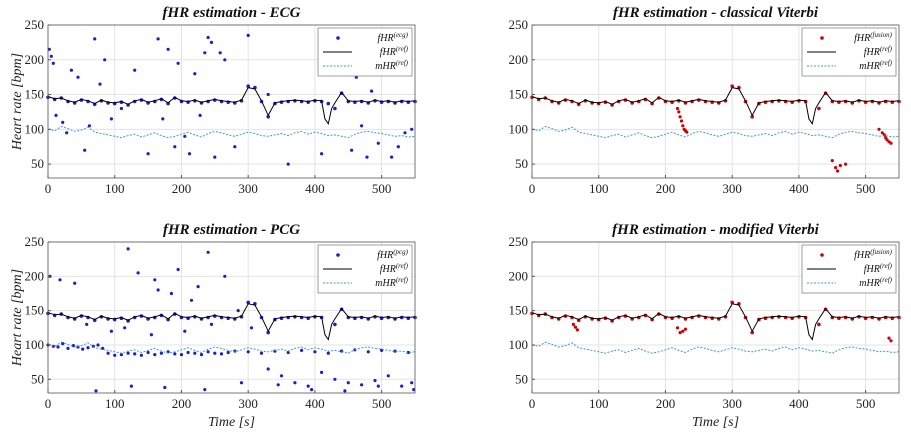  Describe the element at coordinates (17, 102) in the screenshot. I see `y-axis-label: Heart rate [bpm]` at that location.